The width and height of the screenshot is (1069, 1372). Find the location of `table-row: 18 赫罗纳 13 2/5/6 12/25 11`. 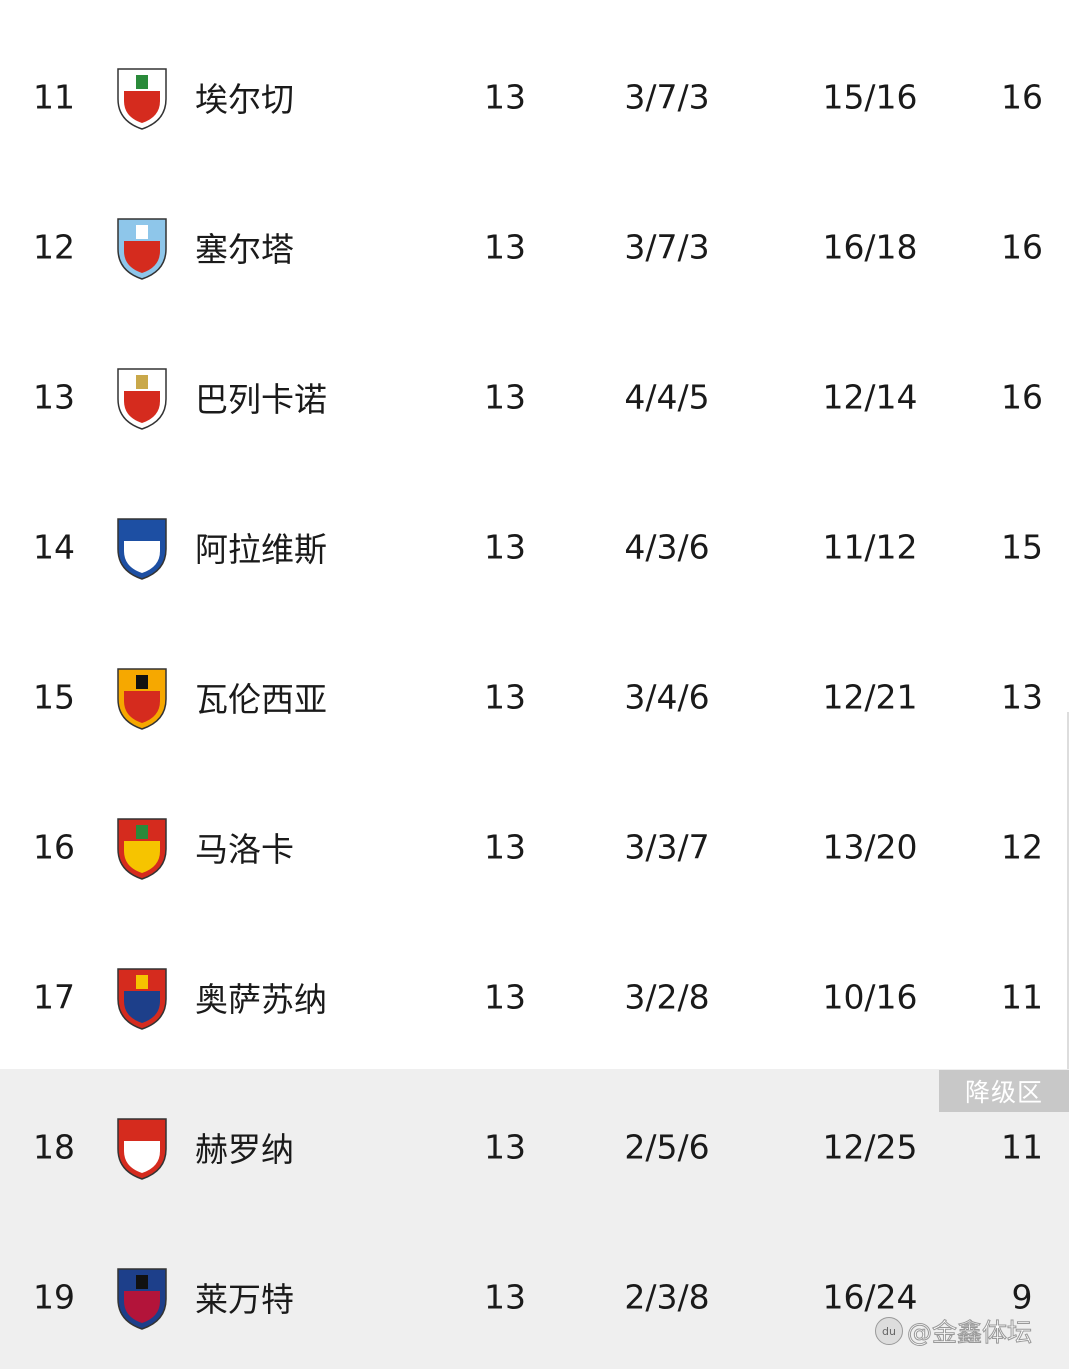

table-row: 18 赫罗纳 13 2/5/6 12/25 11 is located at coordinates (534, 1147).